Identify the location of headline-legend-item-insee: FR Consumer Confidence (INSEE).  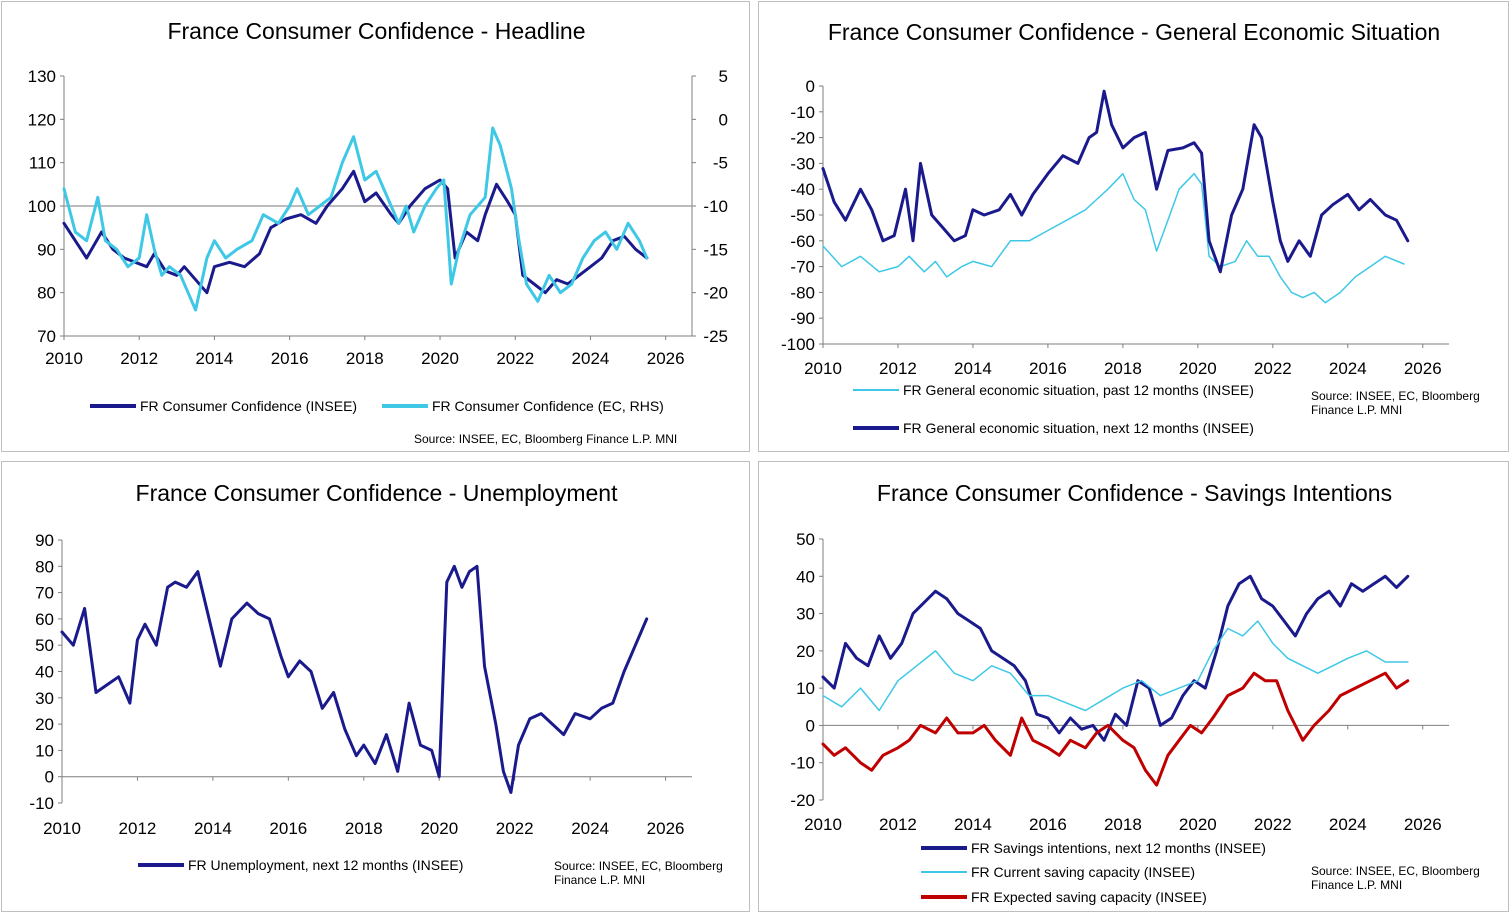
(223, 406).